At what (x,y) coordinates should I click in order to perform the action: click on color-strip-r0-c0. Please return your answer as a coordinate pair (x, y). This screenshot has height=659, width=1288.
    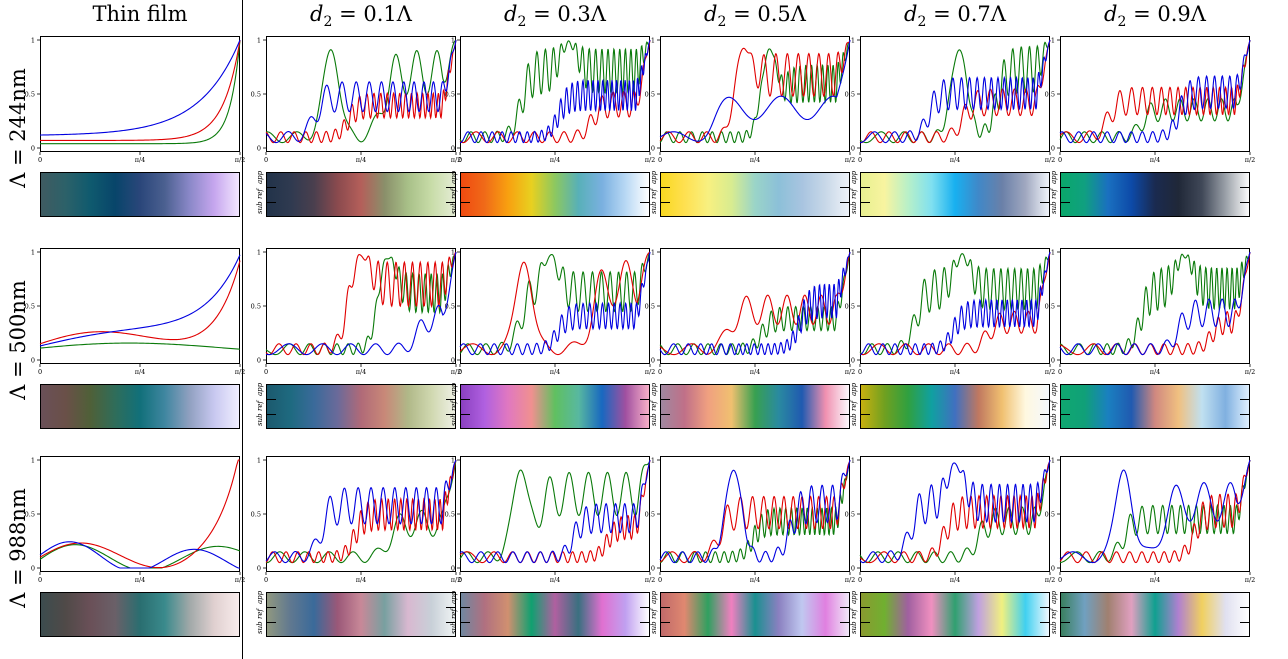
    Looking at the image, I should click on (140, 194).